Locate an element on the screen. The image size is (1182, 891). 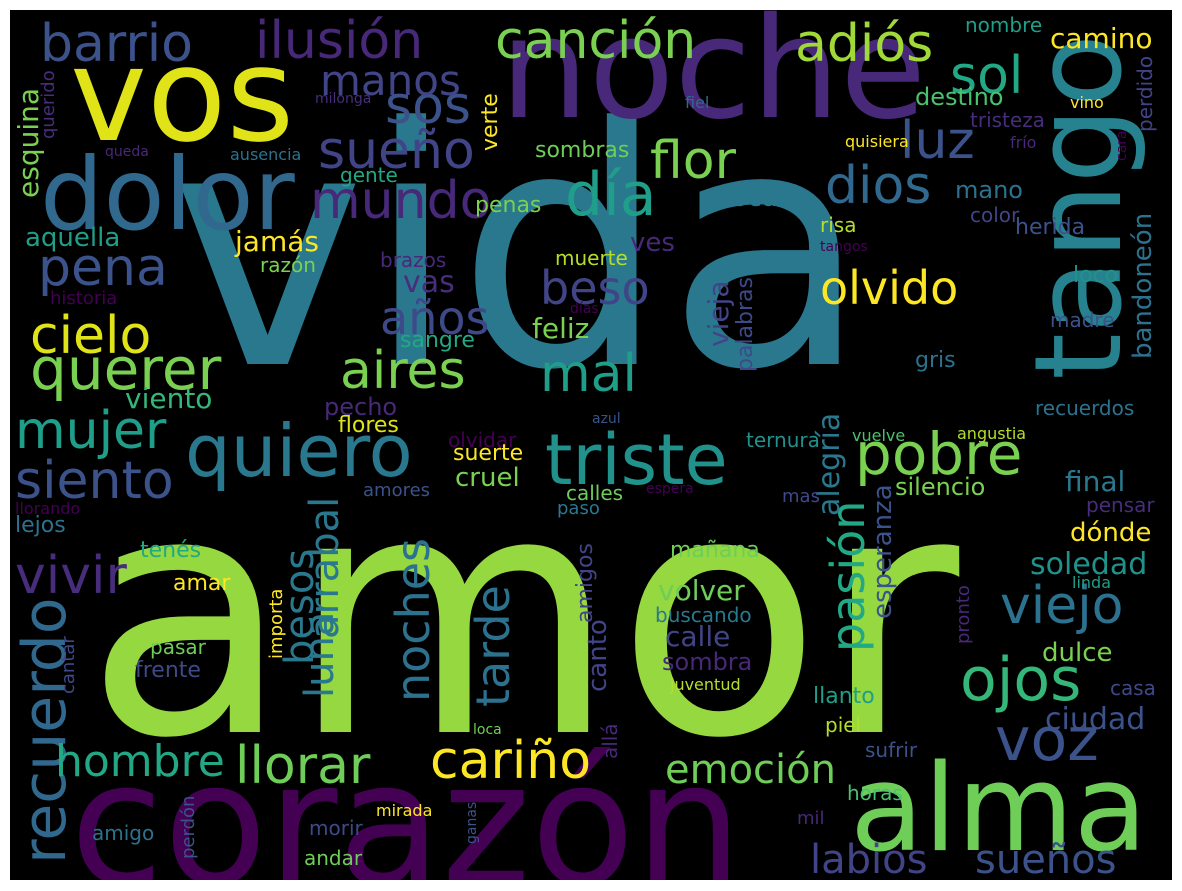
cloud-word: pobre is located at coordinates (939, 454).